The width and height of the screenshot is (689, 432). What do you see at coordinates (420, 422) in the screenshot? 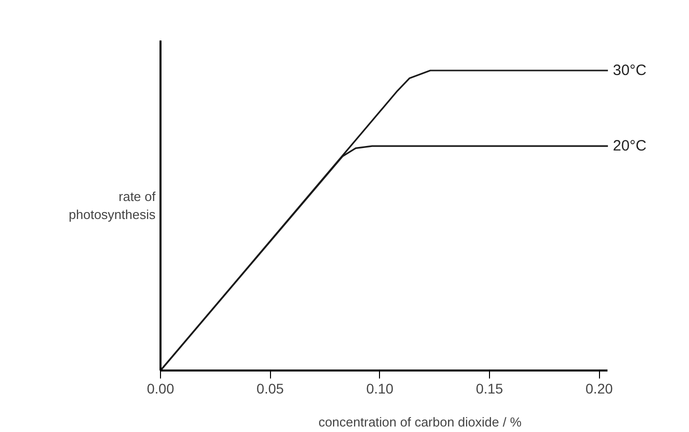
I see `x-axis-title: concentration of carbon dioxide / %` at bounding box center [420, 422].